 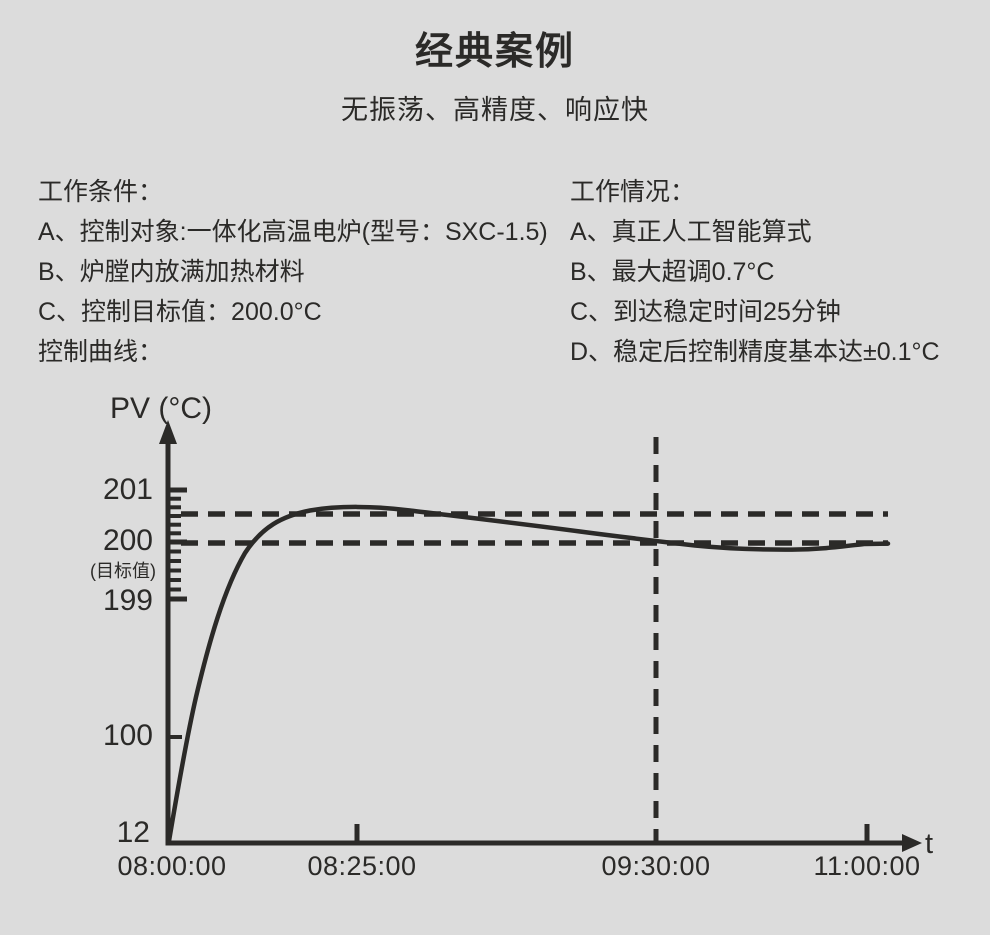 What do you see at coordinates (494, 52) in the screenshot?
I see `page-title: 经典案例` at bounding box center [494, 52].